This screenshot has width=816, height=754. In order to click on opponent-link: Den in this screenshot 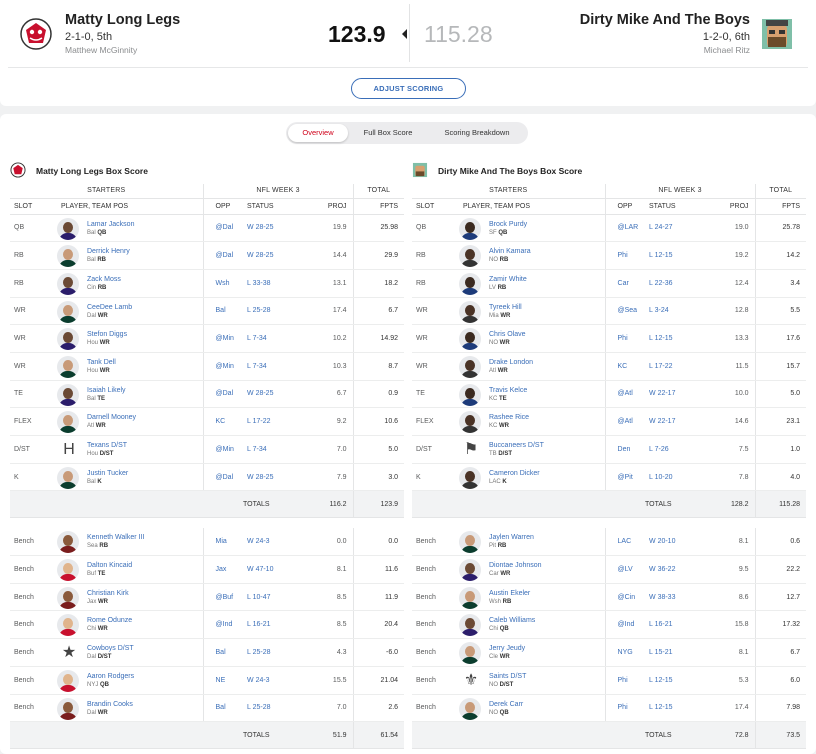, I will do `click(625, 449)`.